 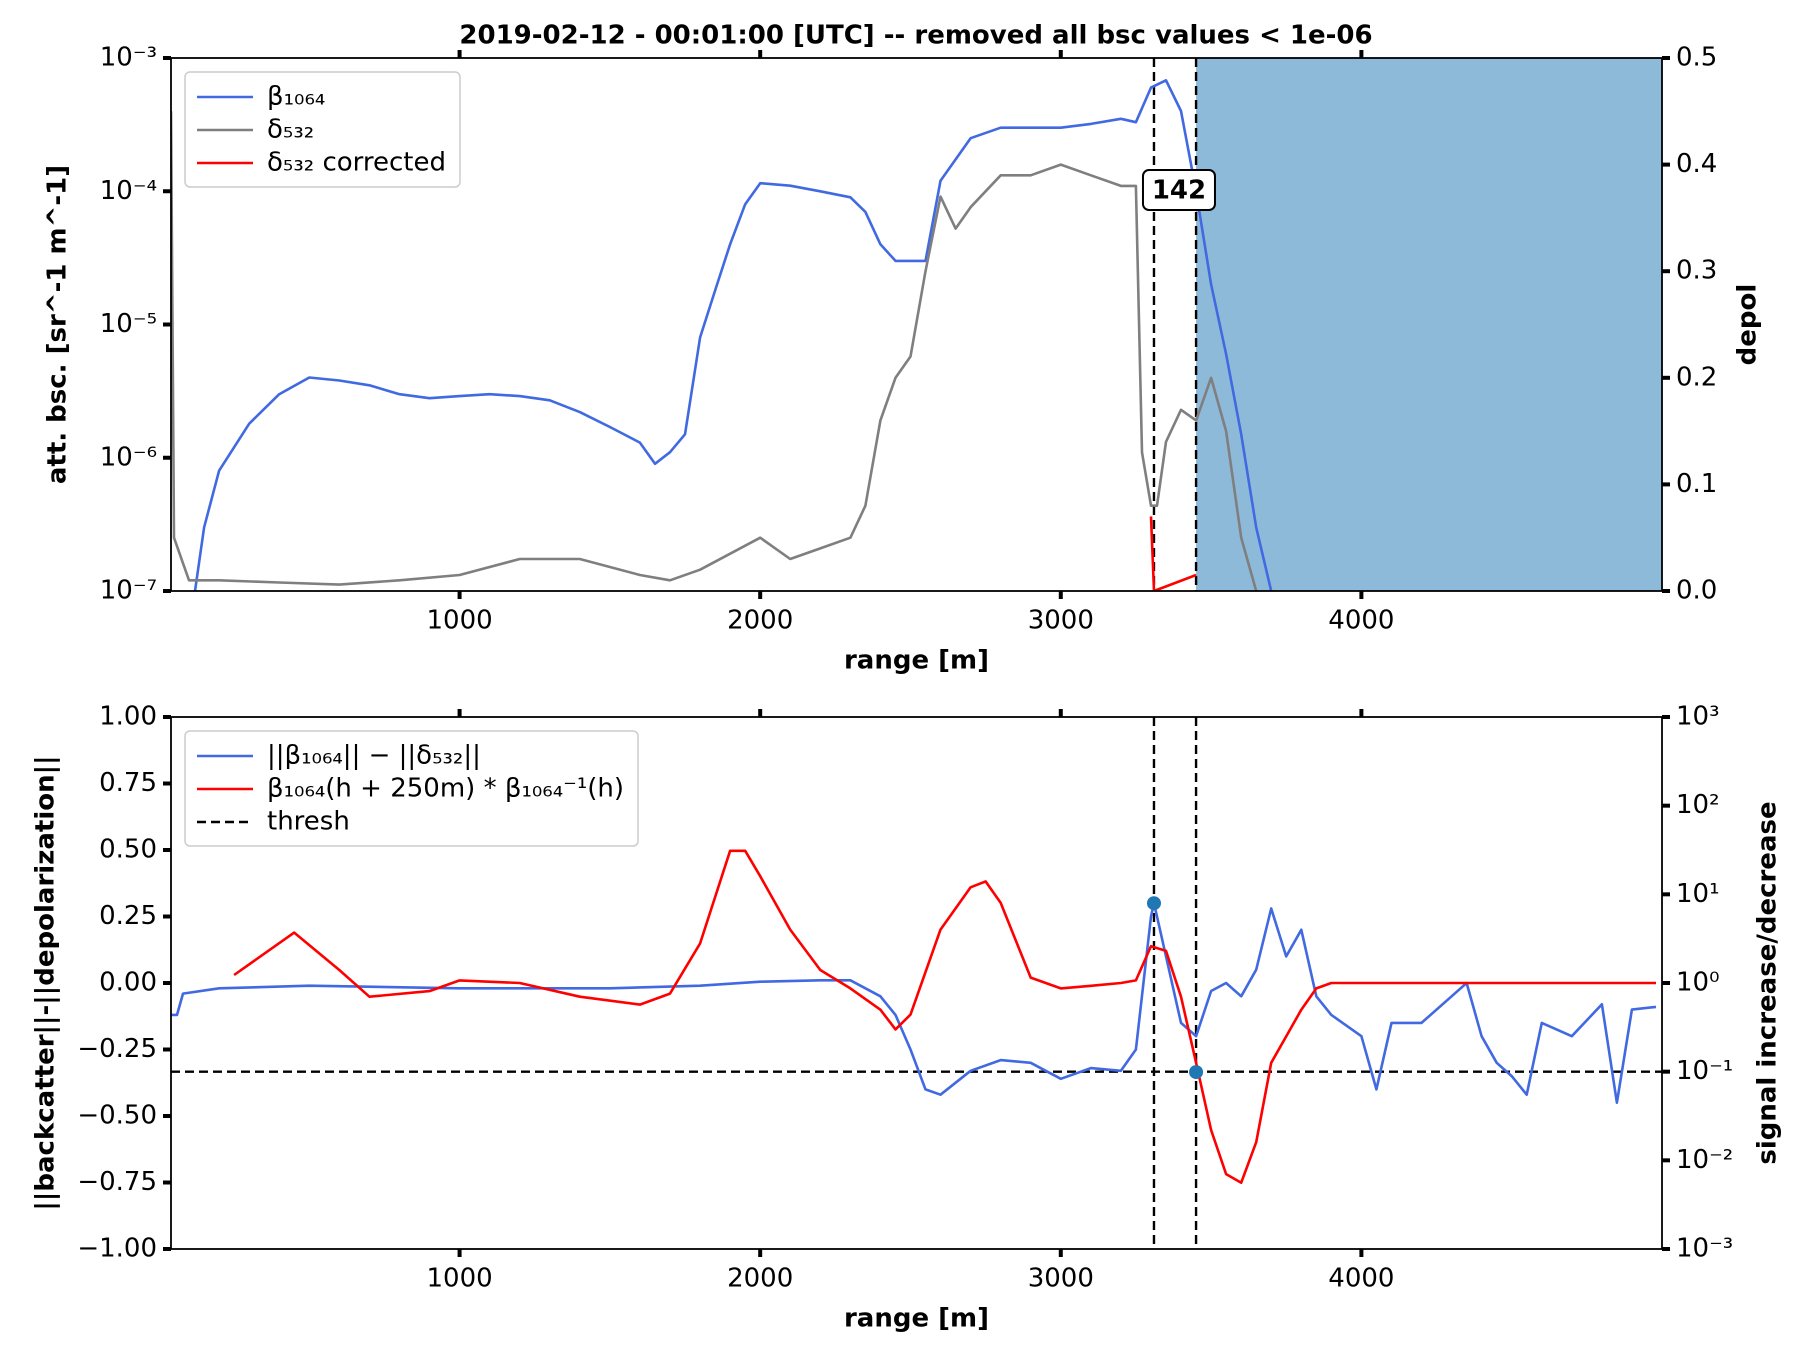 I want to click on y-tick-label: 0.75, so click(x=128, y=783).